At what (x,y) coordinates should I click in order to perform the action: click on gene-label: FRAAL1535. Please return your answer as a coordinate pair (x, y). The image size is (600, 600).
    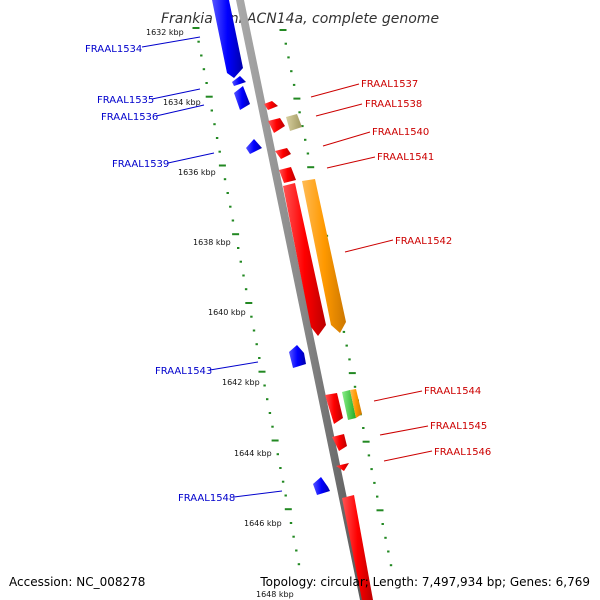
    Looking at the image, I should click on (125, 100).